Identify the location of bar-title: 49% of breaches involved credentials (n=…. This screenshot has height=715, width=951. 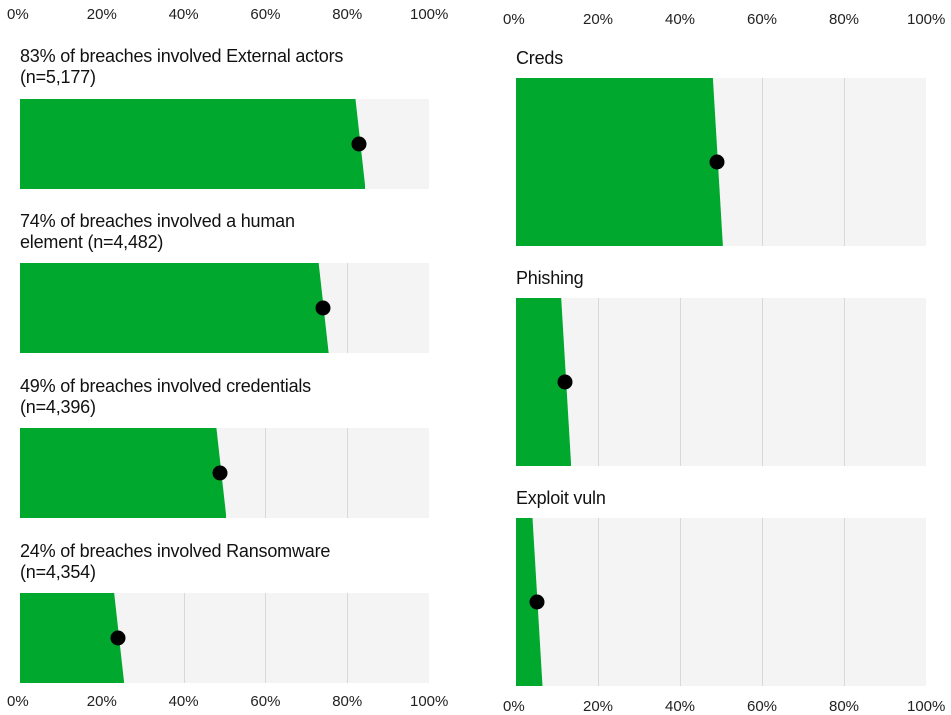
(165, 396).